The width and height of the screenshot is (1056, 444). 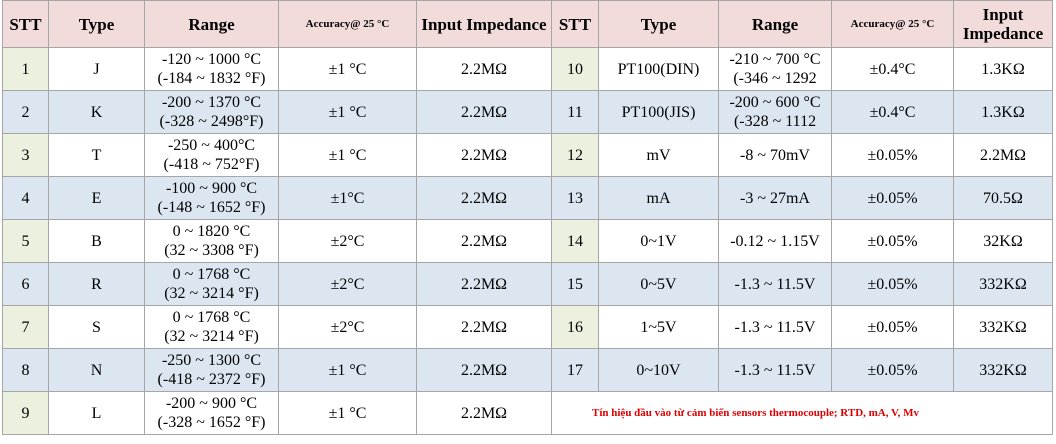 What do you see at coordinates (25, 69) in the screenshot?
I see `stt-cell: 1` at bounding box center [25, 69].